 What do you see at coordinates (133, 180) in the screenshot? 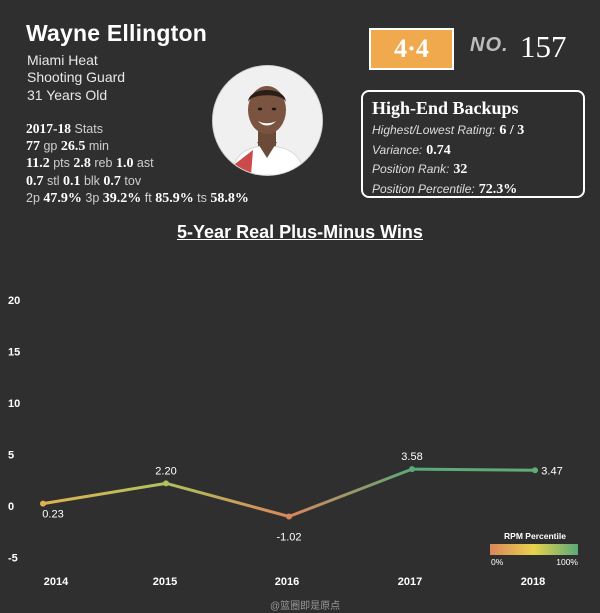
I see `stat-tov-label: tov` at bounding box center [133, 180].